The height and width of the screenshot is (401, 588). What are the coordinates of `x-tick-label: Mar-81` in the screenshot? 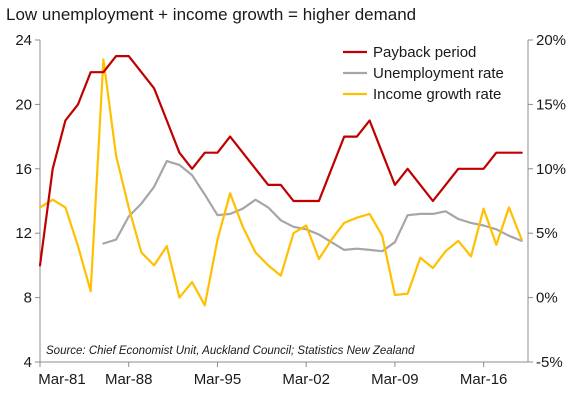 It's located at (62, 379).